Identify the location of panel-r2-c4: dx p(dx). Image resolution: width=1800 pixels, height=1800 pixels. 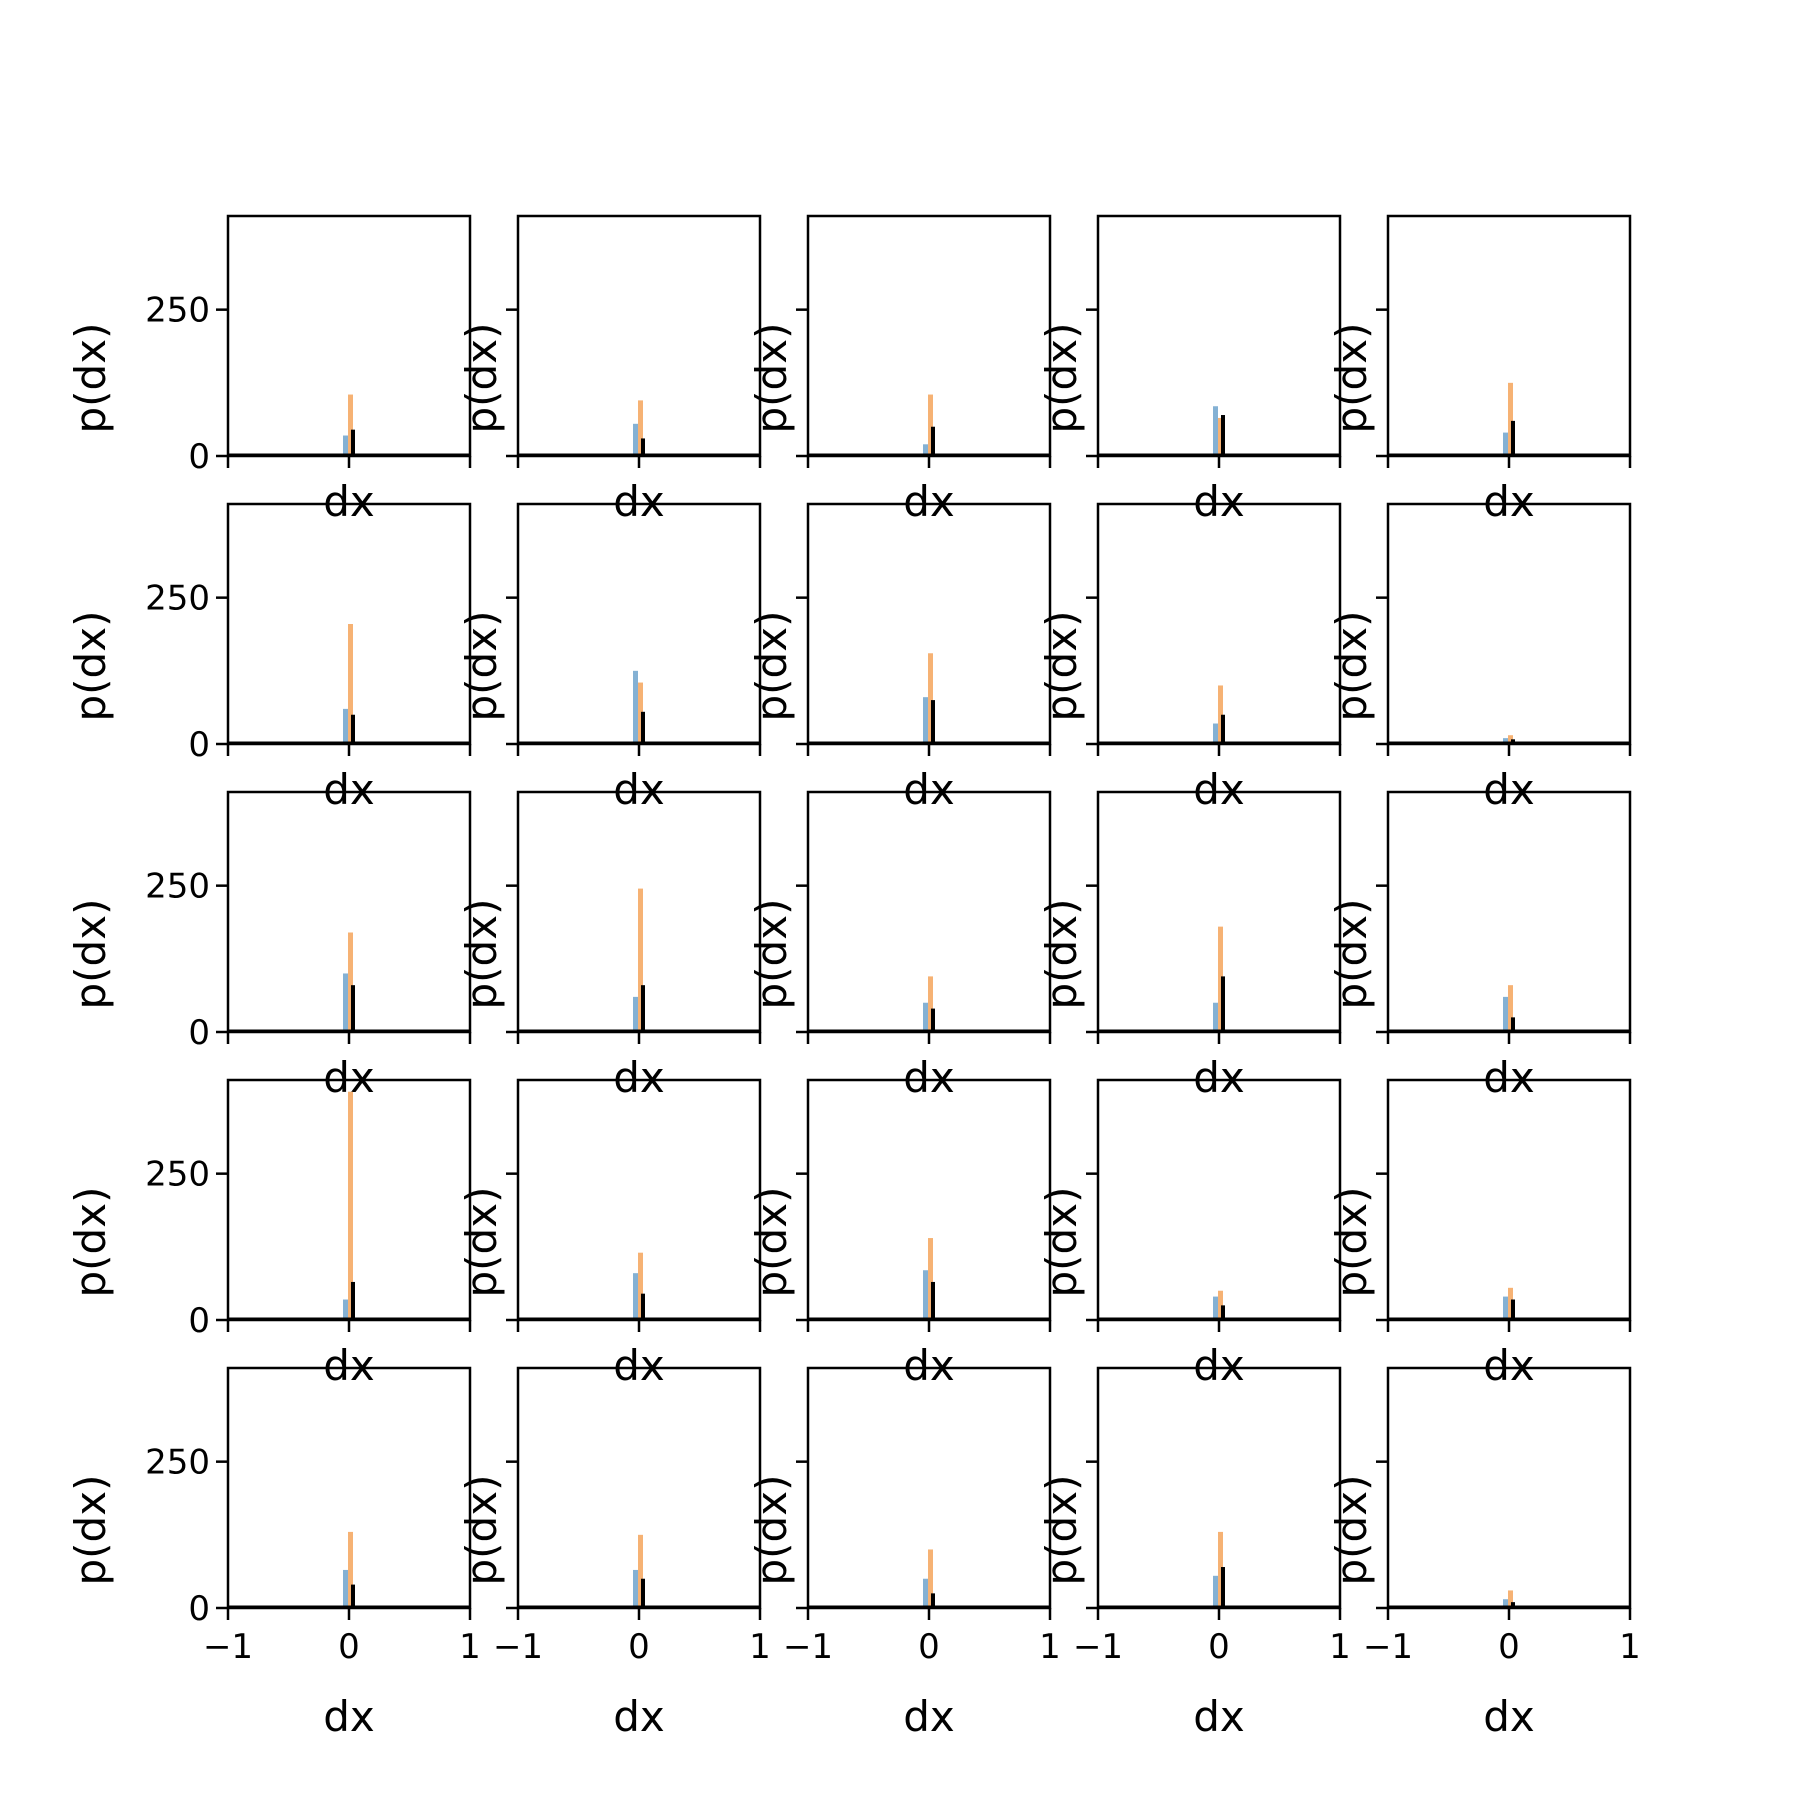
(1189, 658).